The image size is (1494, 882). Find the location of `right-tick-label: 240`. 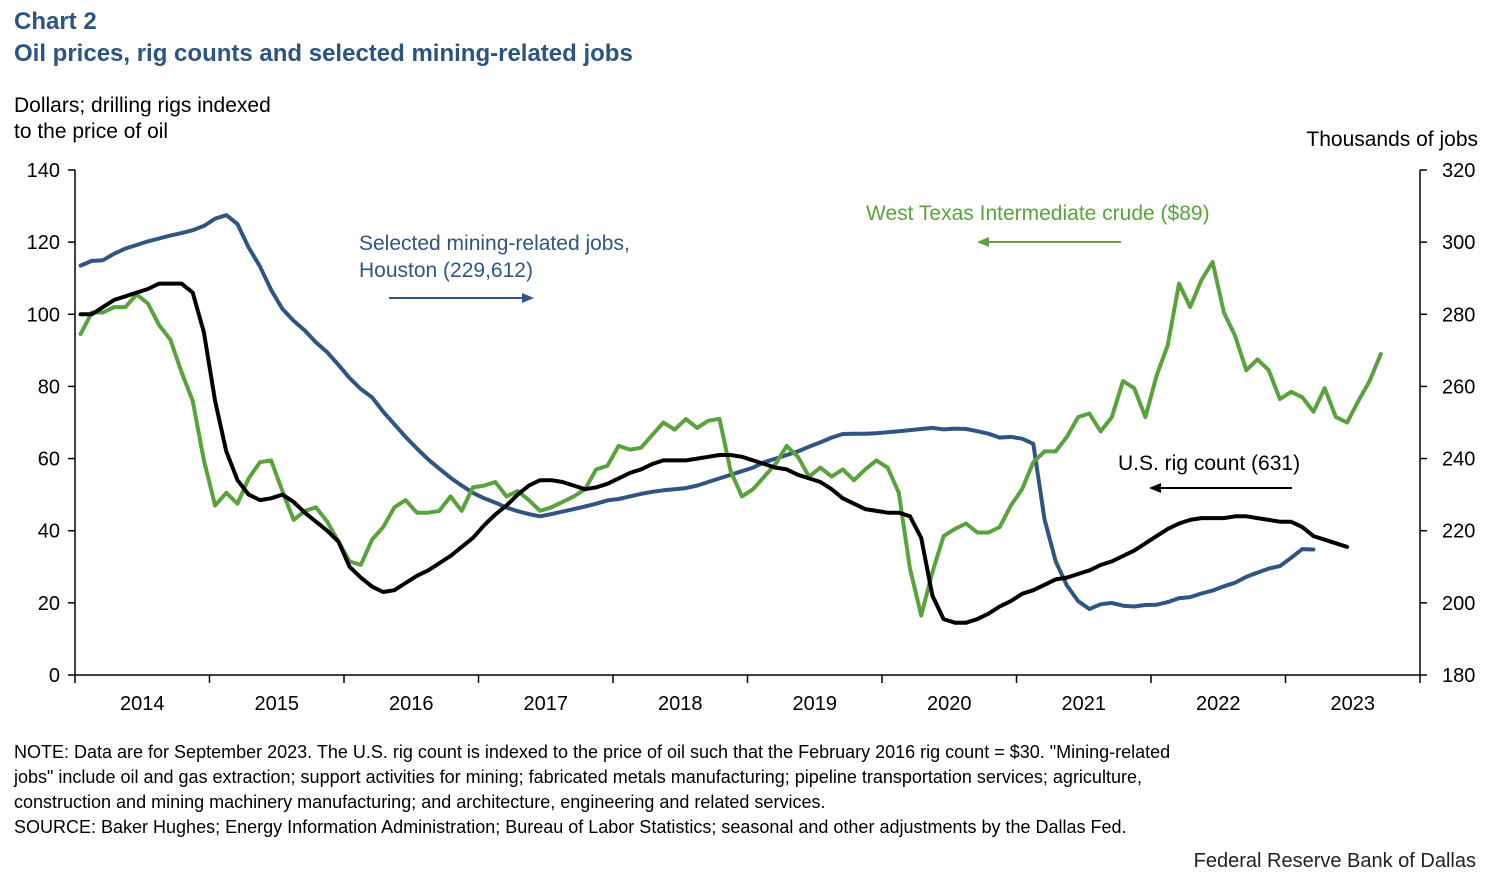

right-tick-label: 240 is located at coordinates (1458, 460).